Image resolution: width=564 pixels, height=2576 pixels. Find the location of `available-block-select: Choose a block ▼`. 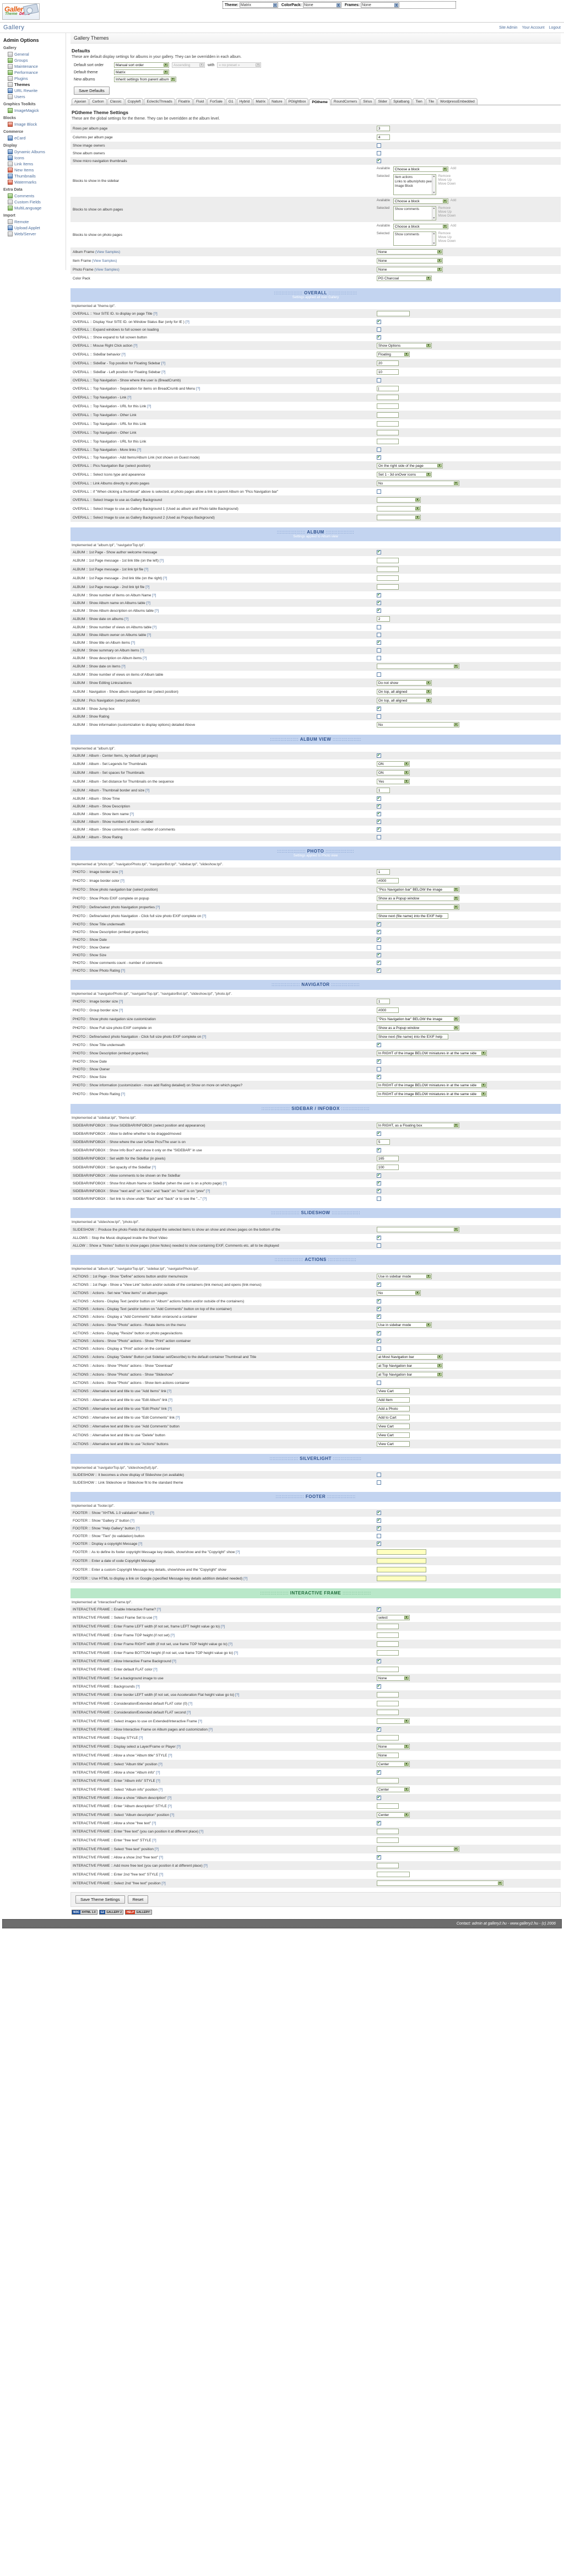

available-block-select: Choose a block ▼ is located at coordinates (420, 201).